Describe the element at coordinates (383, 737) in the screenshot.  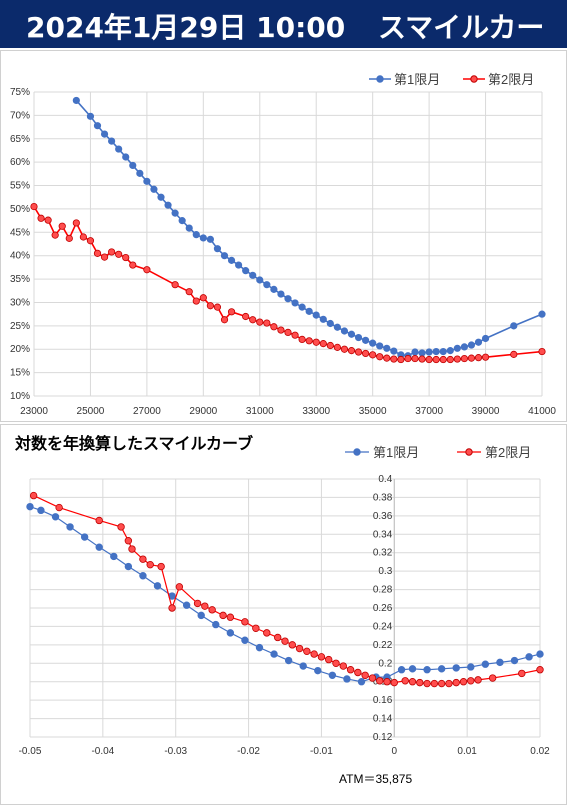
I see `y-tick-label: 0.12` at that location.